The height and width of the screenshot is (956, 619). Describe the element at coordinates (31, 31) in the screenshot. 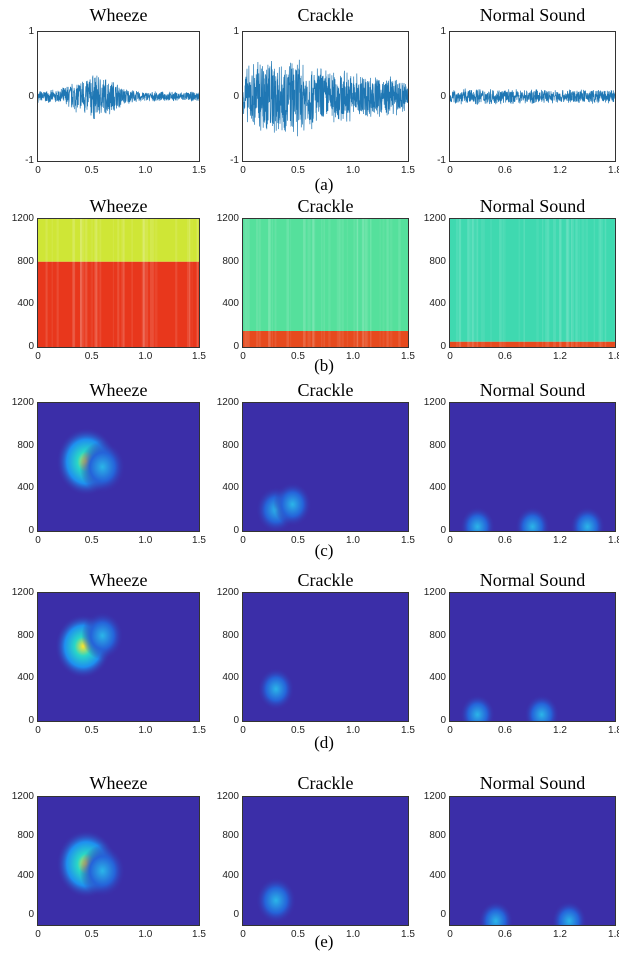

I see `y-tick-label: 1` at that location.